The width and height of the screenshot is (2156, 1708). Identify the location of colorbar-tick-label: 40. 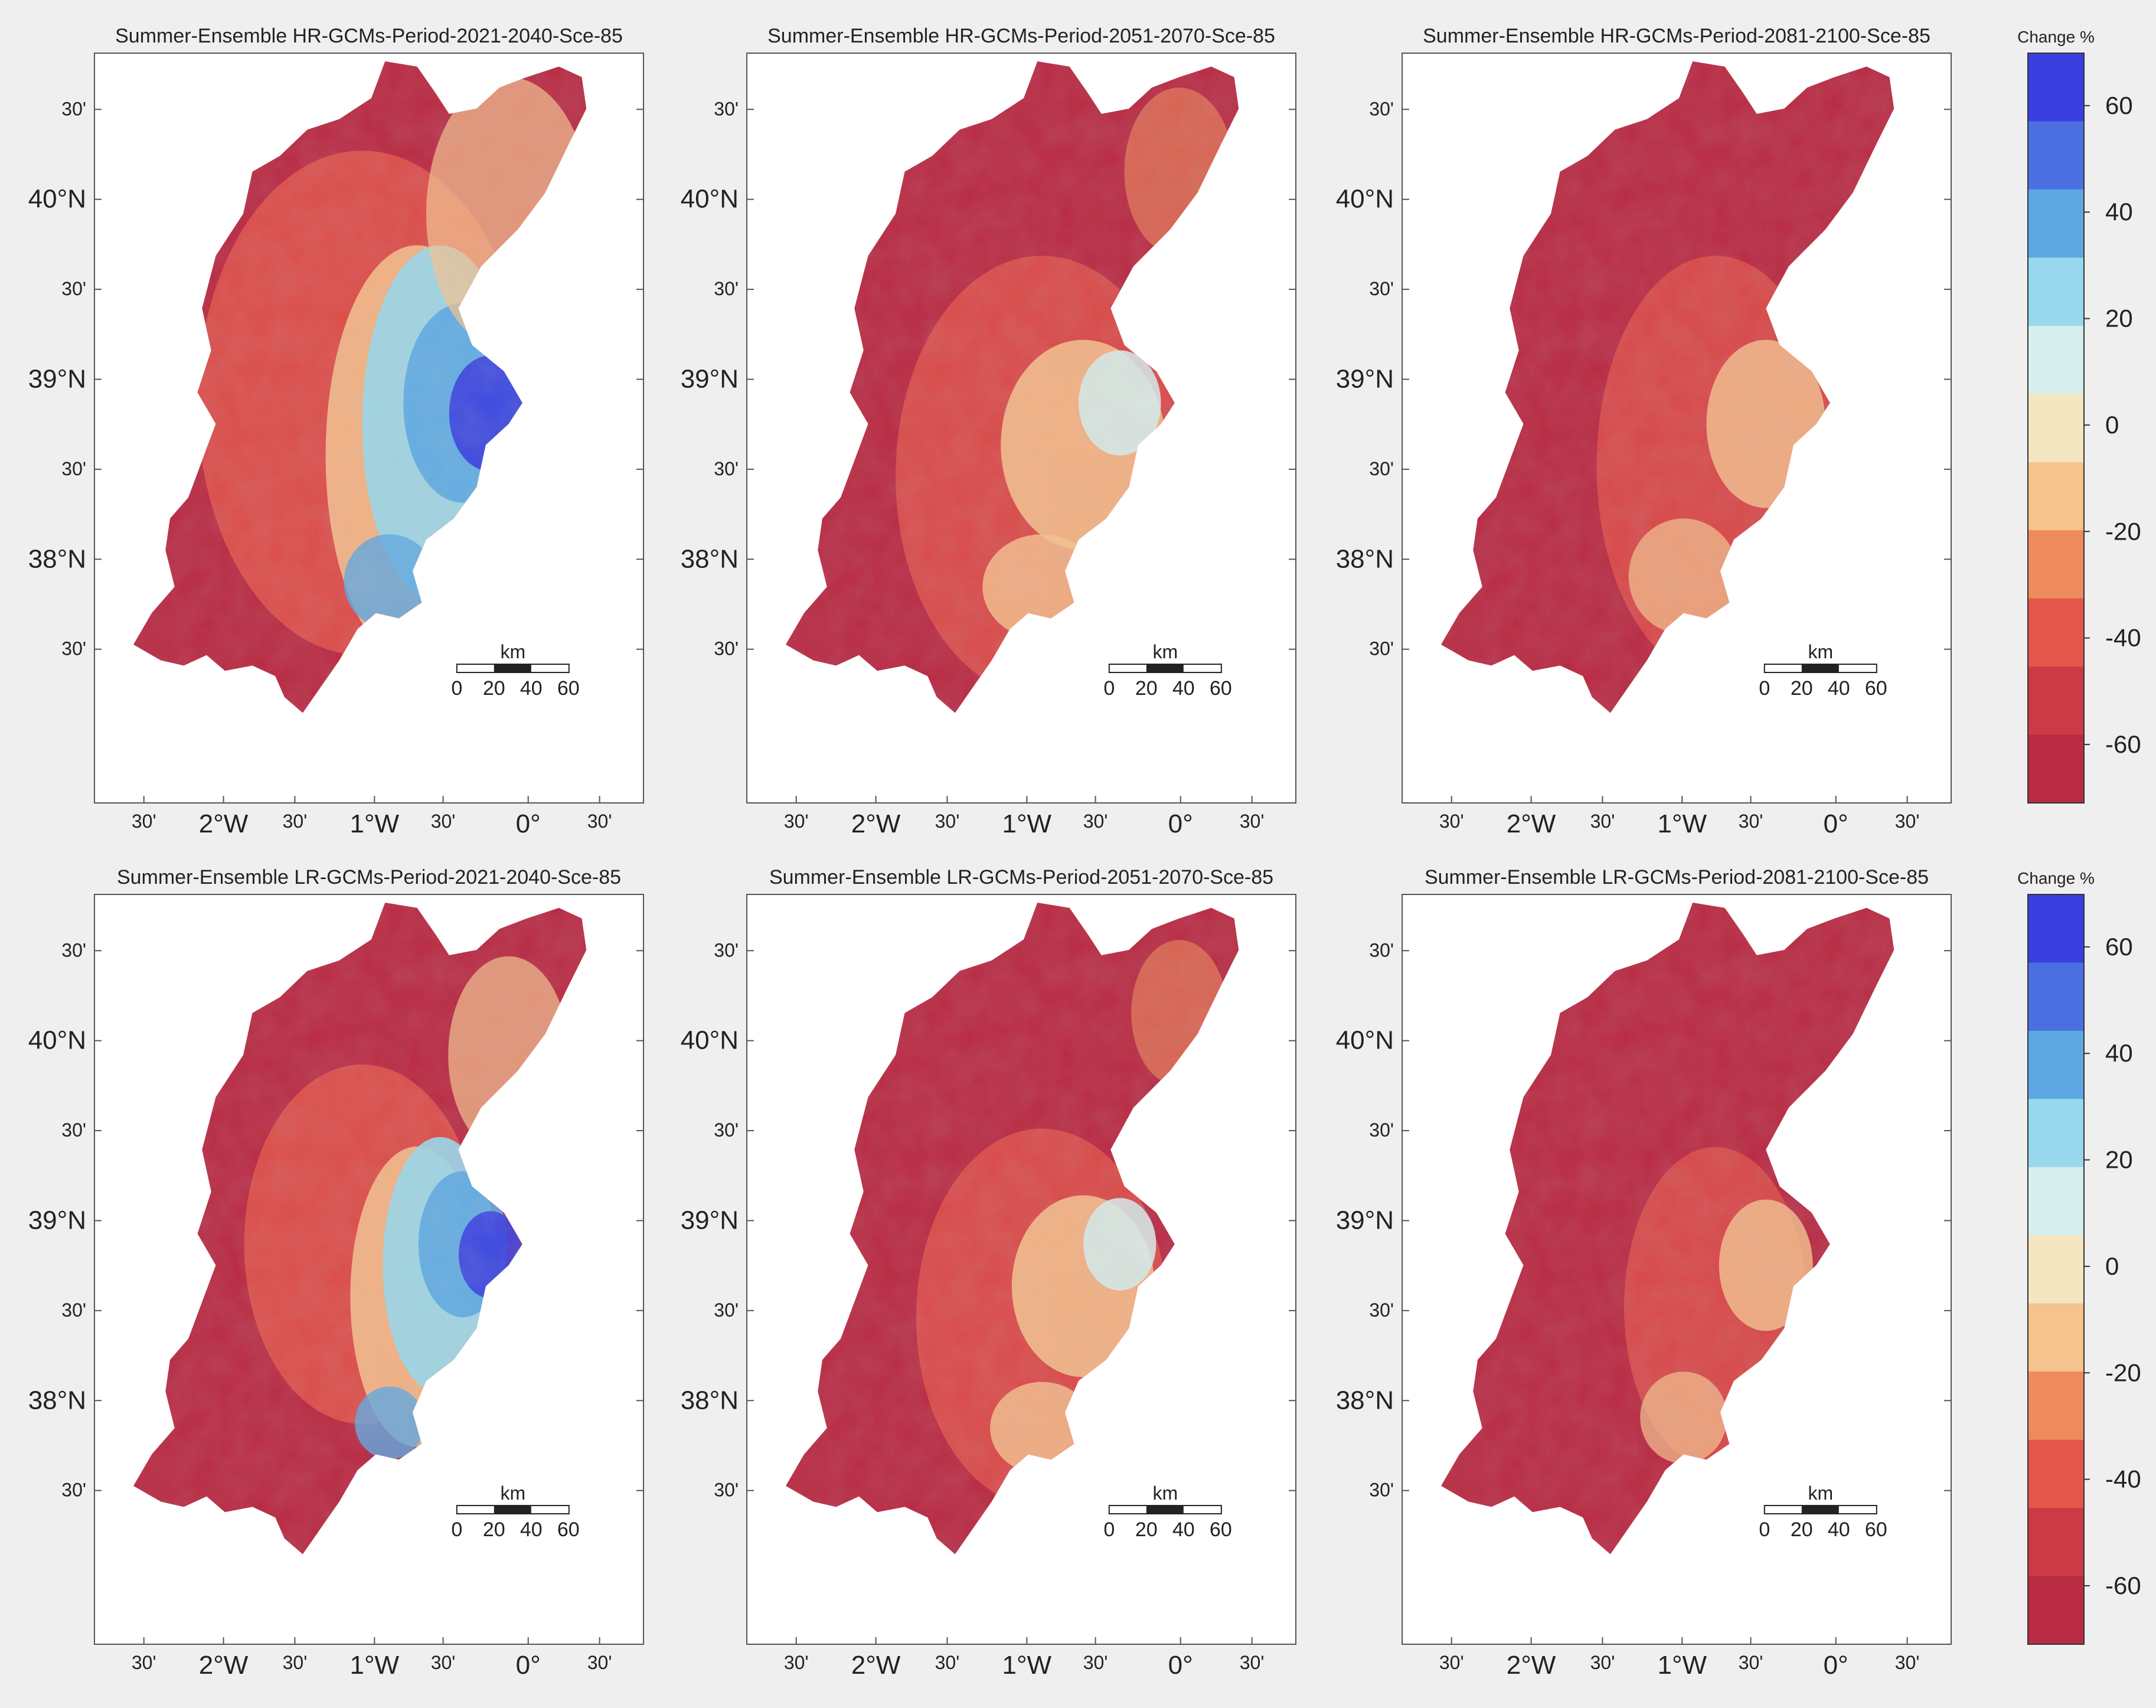
(2119, 212).